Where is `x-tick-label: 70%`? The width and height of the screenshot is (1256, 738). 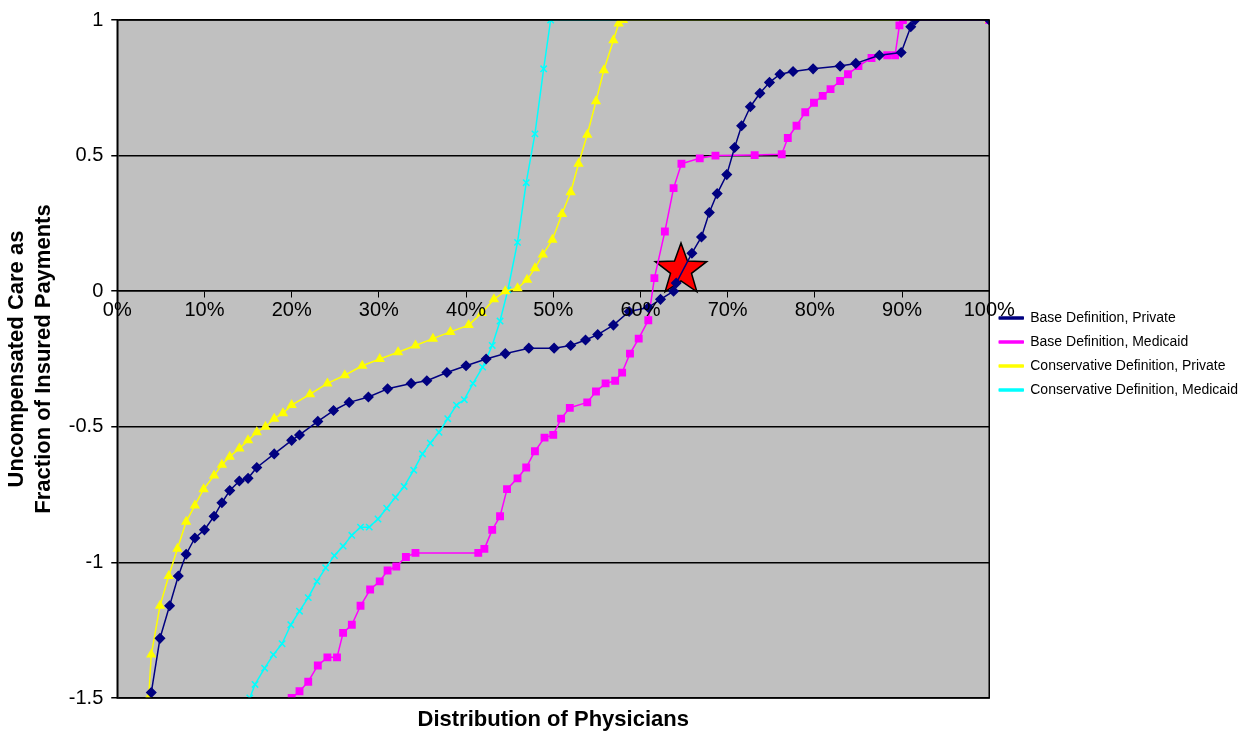
x-tick-label: 70% is located at coordinates (727, 308).